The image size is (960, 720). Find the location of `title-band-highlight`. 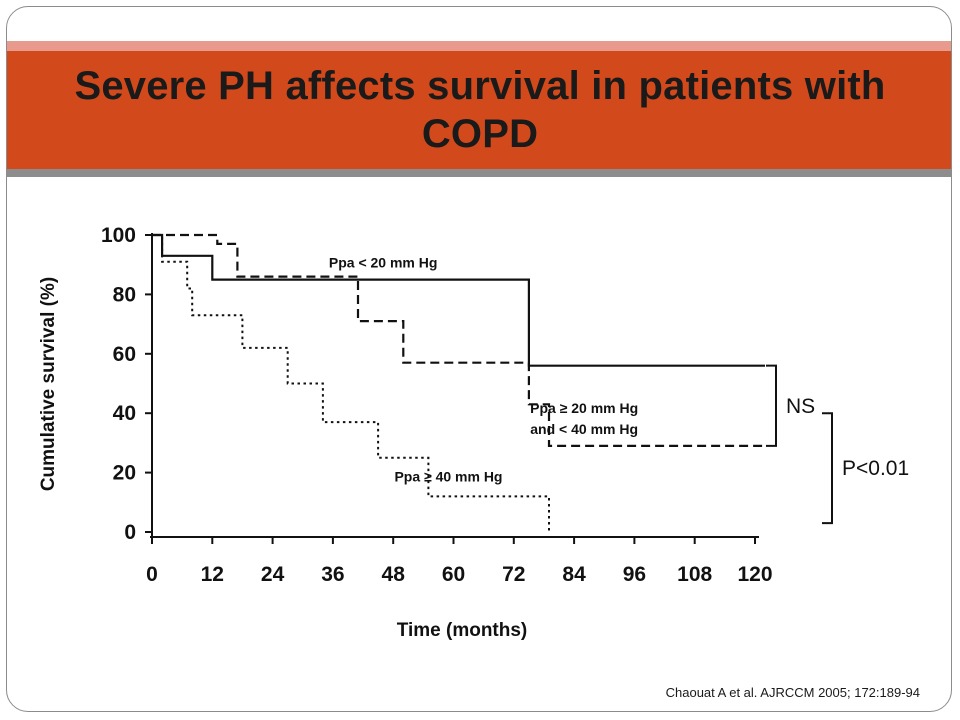

title-band-highlight is located at coordinates (479, 46).